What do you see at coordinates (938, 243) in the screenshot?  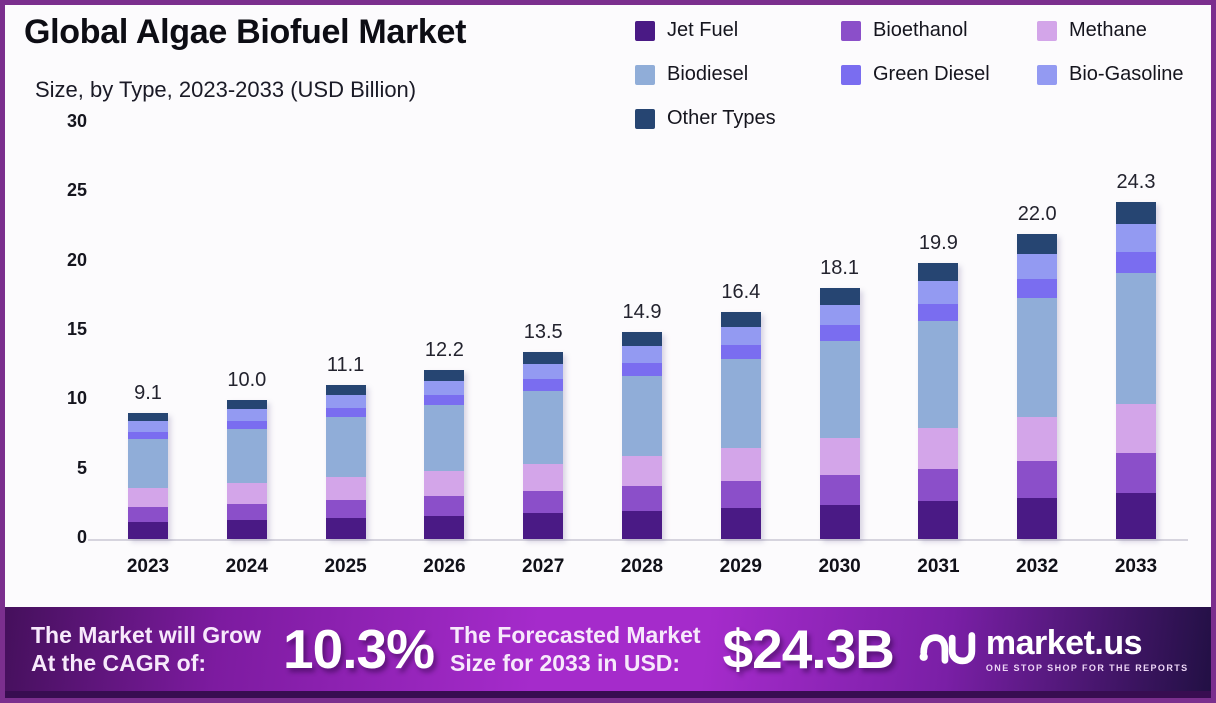 I see `bar-total-label-2031: 19.9` at bounding box center [938, 243].